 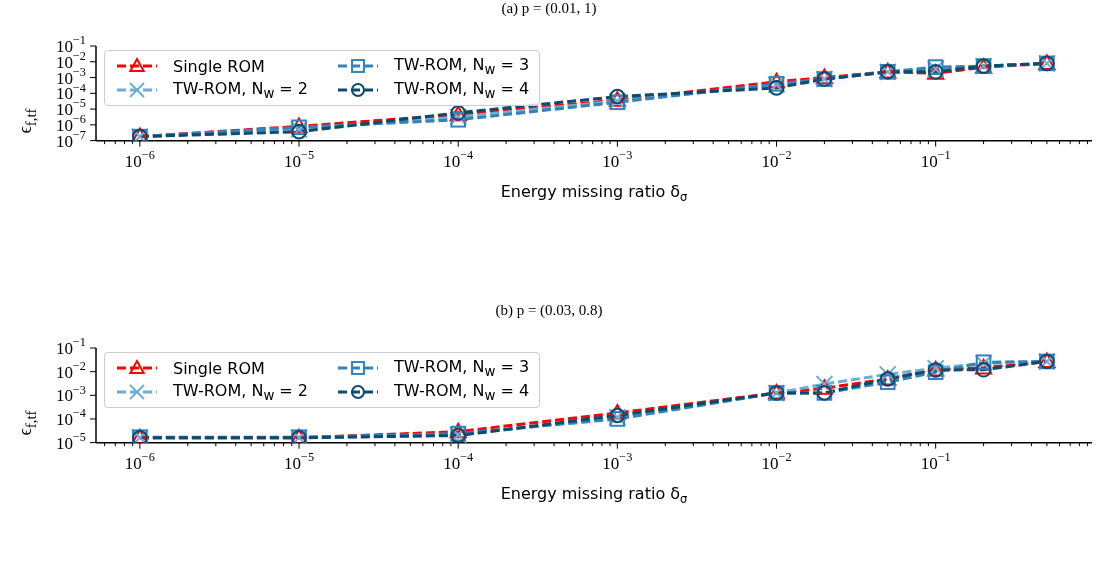 I want to click on y-tick-label: 10$^{−4}$, so click(x=70, y=417).